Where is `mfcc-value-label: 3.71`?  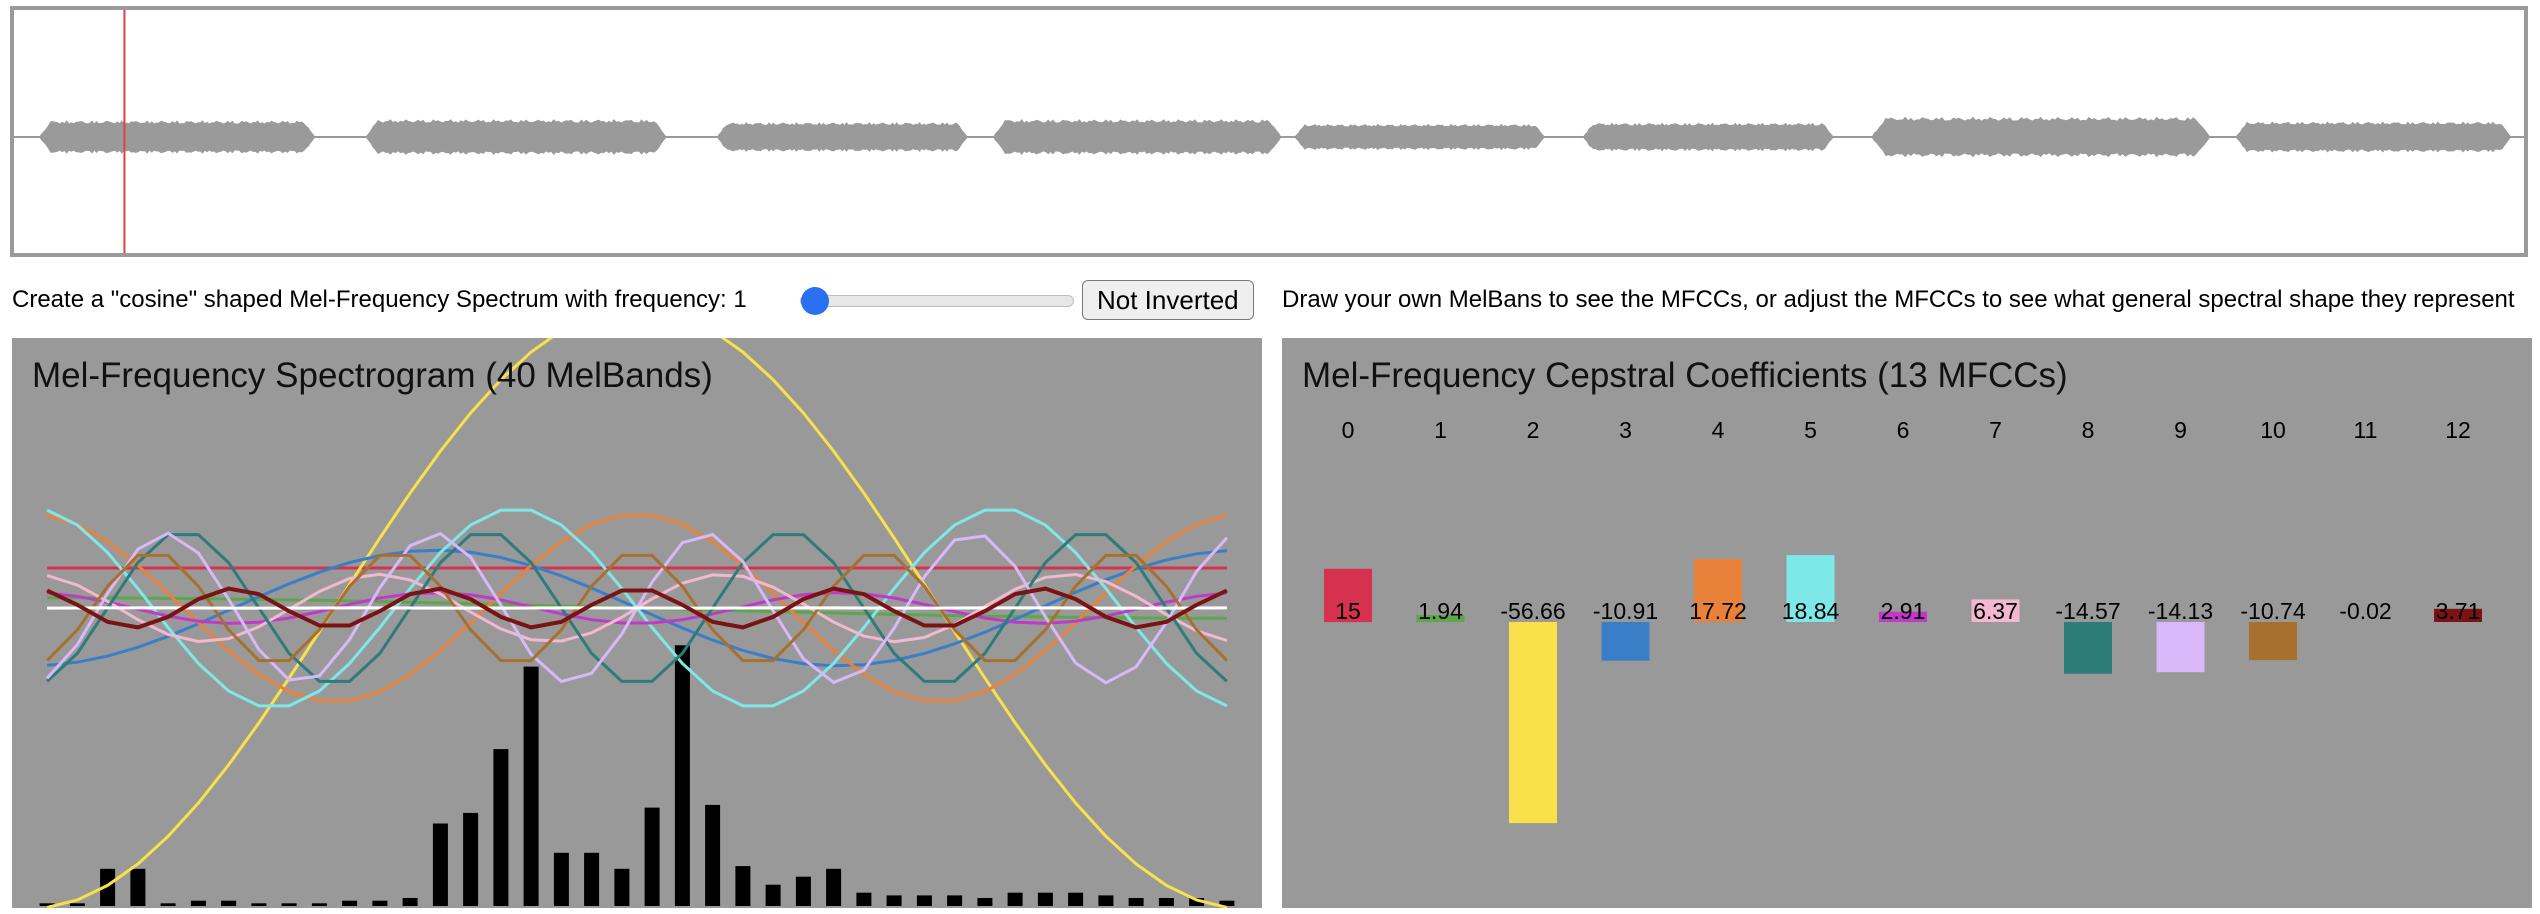 mfcc-value-label: 3.71 is located at coordinates (2458, 611).